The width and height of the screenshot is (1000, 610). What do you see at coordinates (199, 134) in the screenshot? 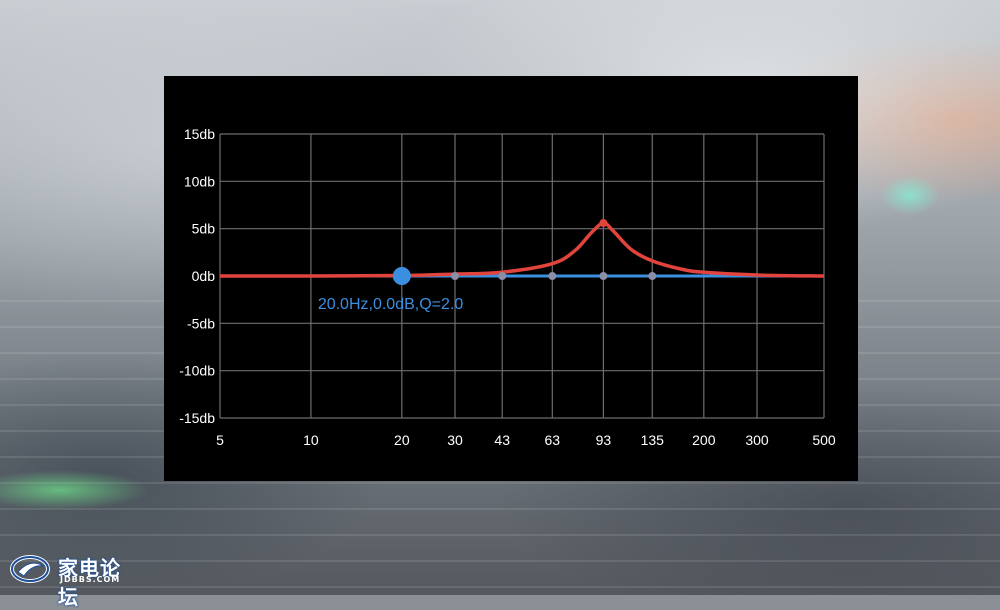
I see `y-tick-label: 15db` at bounding box center [199, 134].